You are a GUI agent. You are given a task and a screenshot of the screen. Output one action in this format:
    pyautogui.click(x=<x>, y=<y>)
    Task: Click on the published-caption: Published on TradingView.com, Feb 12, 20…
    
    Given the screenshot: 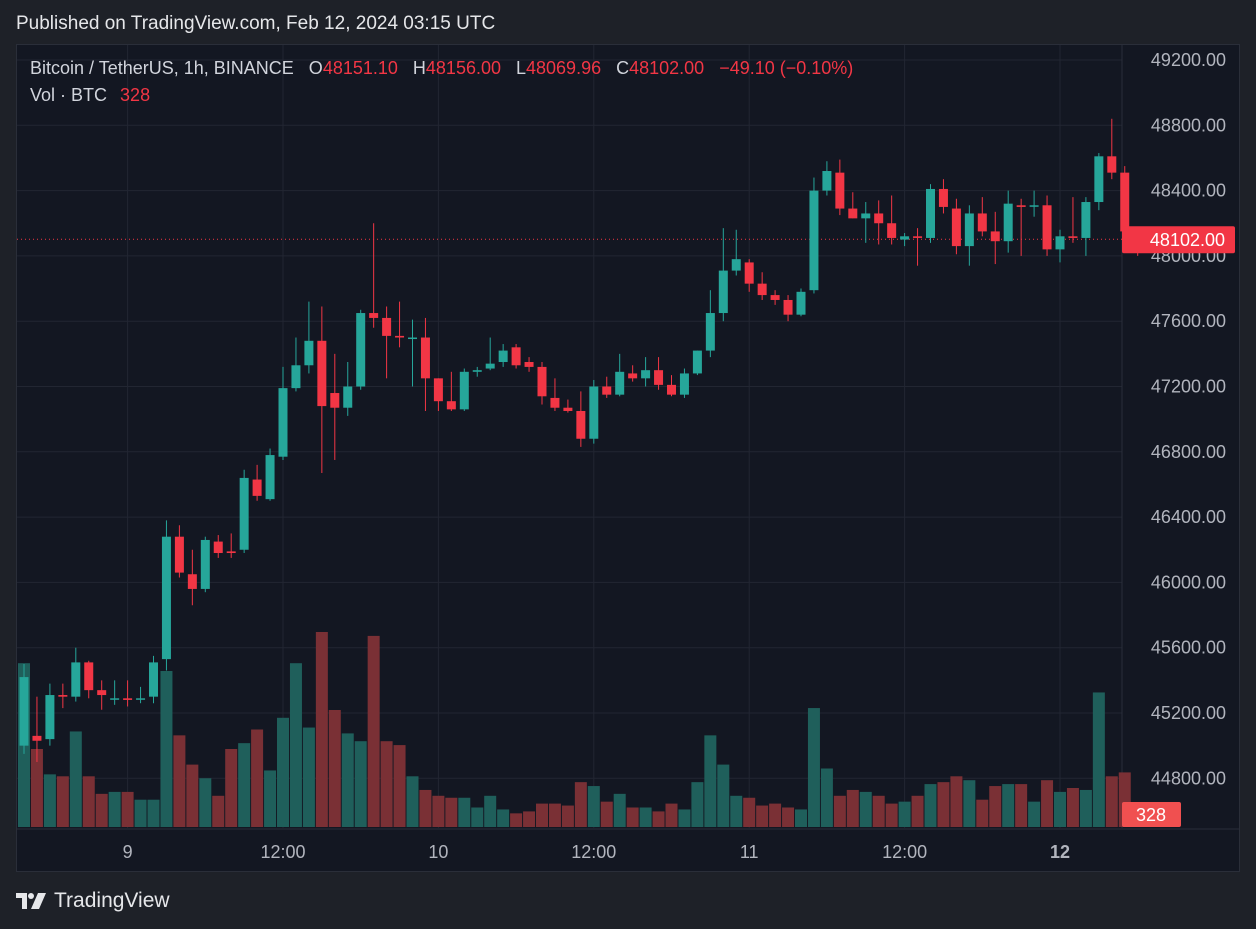 What is the action you would take?
    pyautogui.click(x=256, y=23)
    